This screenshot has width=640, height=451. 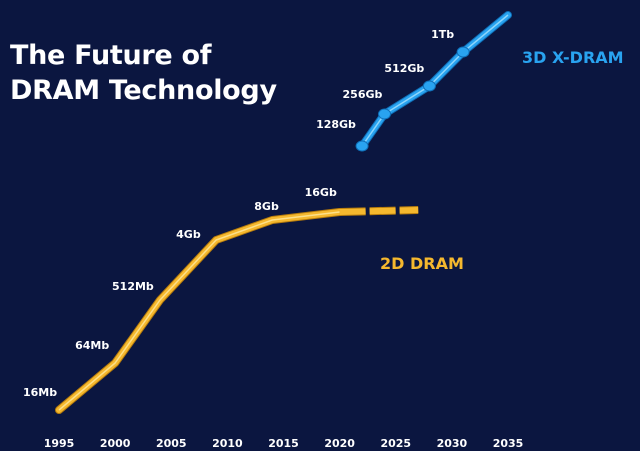 I want to click on x-tick-label: 2005, so click(x=171, y=443).